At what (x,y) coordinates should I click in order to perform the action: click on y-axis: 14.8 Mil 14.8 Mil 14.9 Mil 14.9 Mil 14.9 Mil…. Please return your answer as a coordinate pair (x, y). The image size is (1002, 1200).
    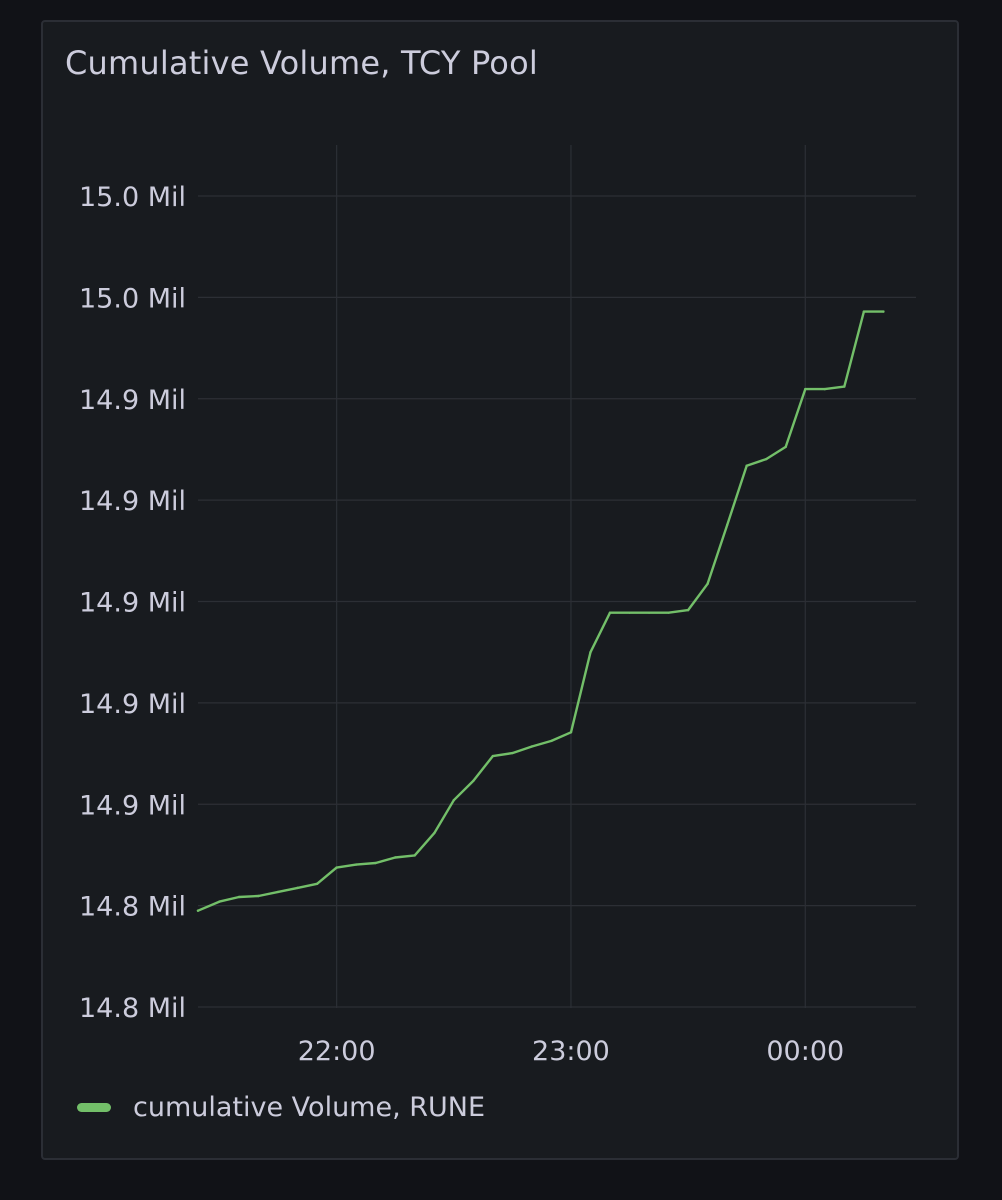
    Looking at the image, I should click on (132, 603).